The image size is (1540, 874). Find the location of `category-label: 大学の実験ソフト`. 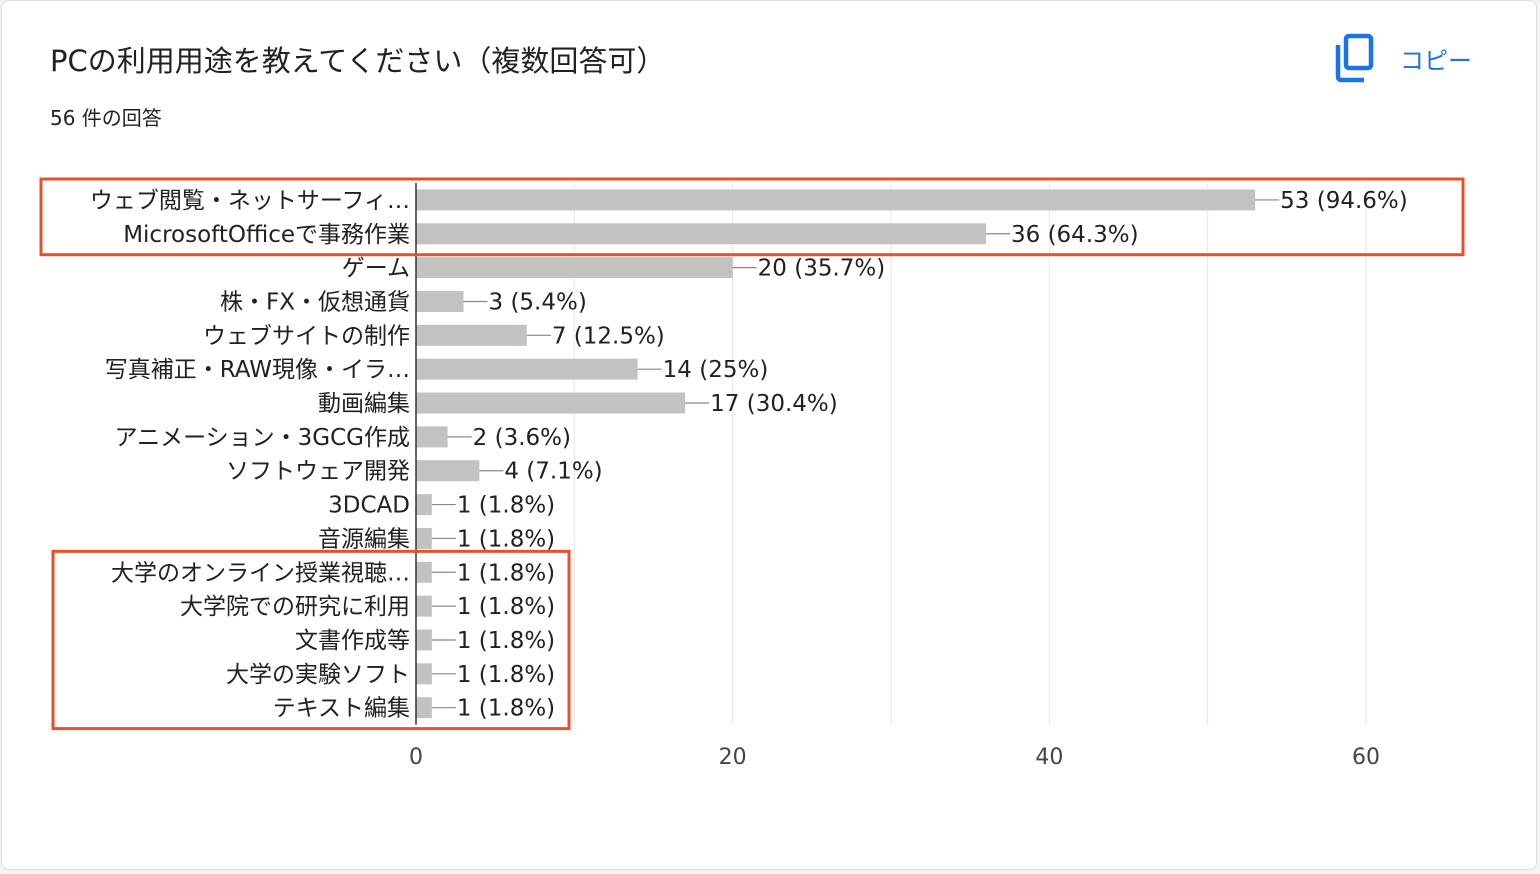

category-label: 大学の実験ソフト is located at coordinates (318, 675).